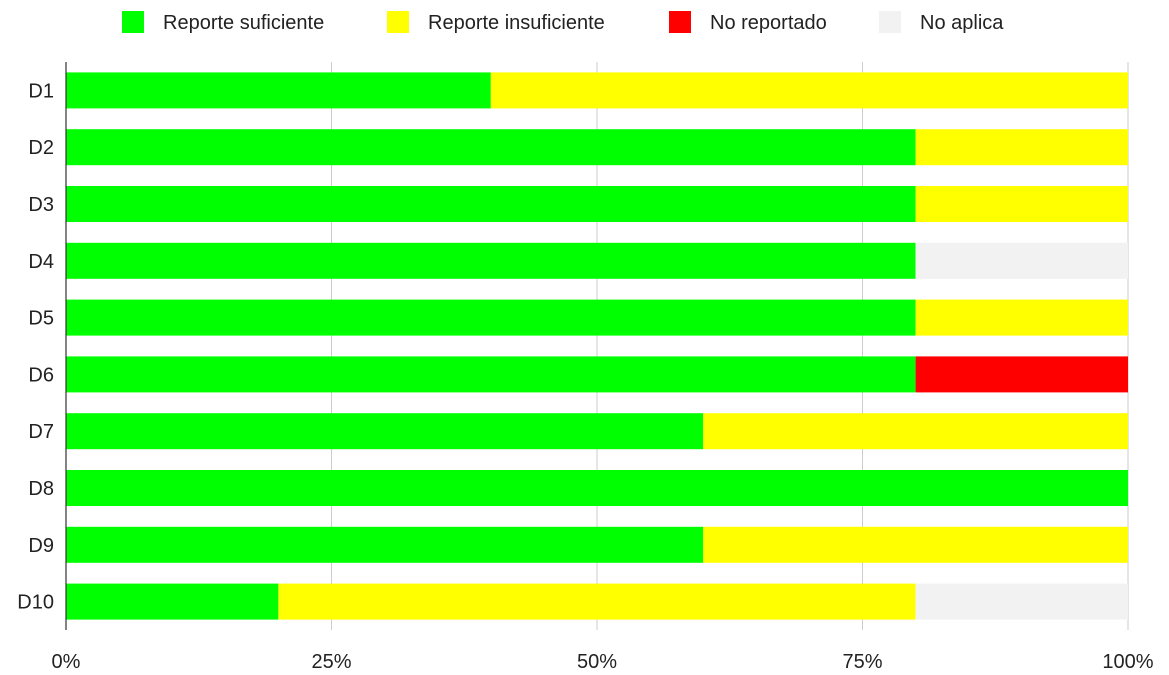 The image size is (1169, 675). Describe the element at coordinates (41, 91) in the screenshot. I see `y-tick-label: D1` at that location.